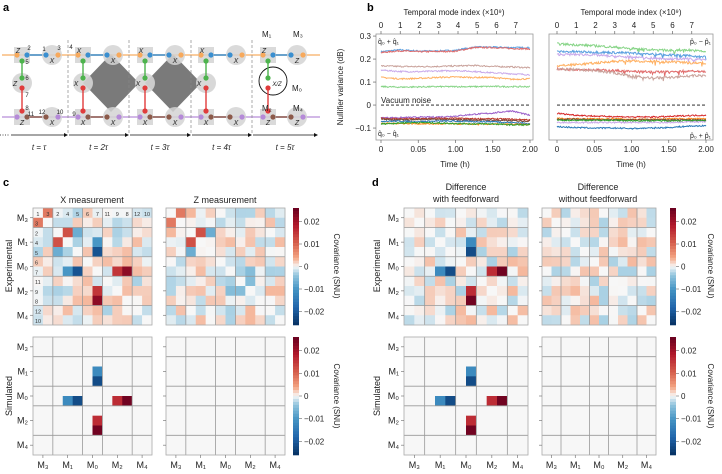  What do you see at coordinates (375, 183) in the screenshot?
I see `panel-label-d: d` at bounding box center [375, 183].